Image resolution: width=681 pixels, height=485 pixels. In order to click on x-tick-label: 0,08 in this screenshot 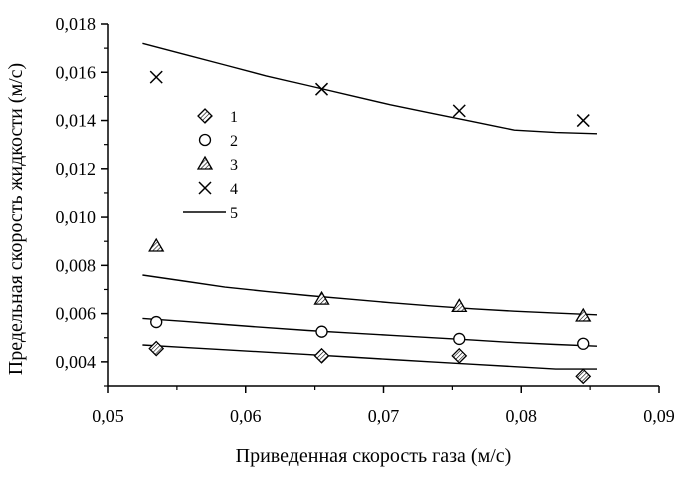, I will do `click(522, 416)`.